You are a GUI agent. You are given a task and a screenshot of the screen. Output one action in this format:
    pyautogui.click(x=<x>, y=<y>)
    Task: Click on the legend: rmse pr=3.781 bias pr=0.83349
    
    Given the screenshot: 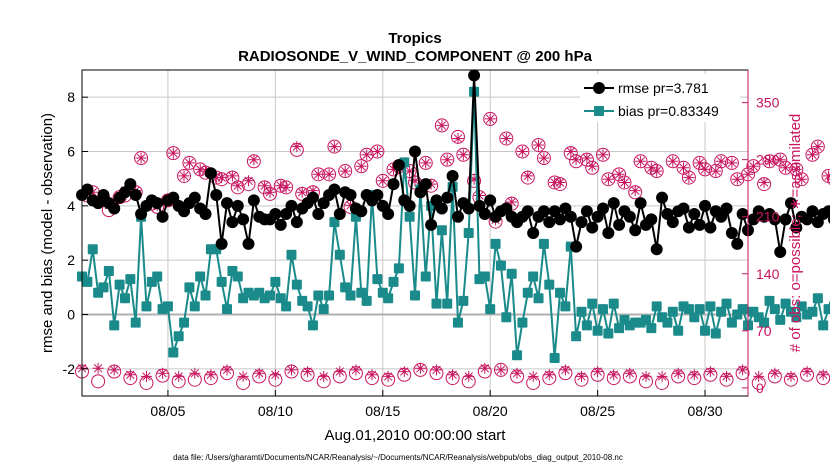 What is the action you would take?
    pyautogui.click(x=660, y=98)
    